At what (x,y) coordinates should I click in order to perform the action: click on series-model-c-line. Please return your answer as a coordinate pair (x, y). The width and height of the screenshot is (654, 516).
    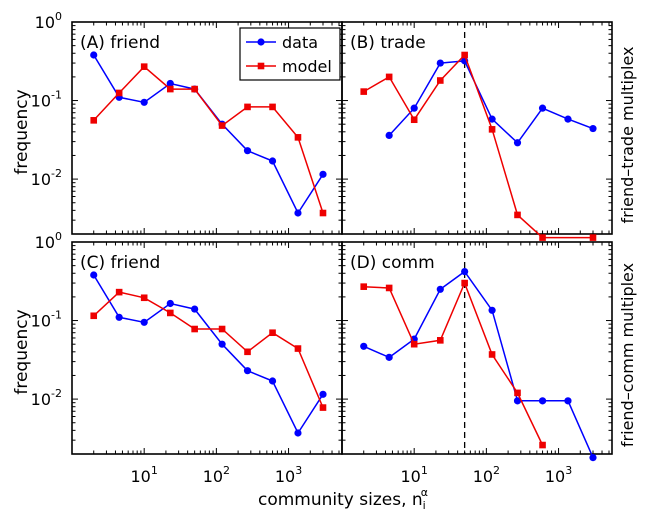
    Looking at the image, I should click on (208, 349).